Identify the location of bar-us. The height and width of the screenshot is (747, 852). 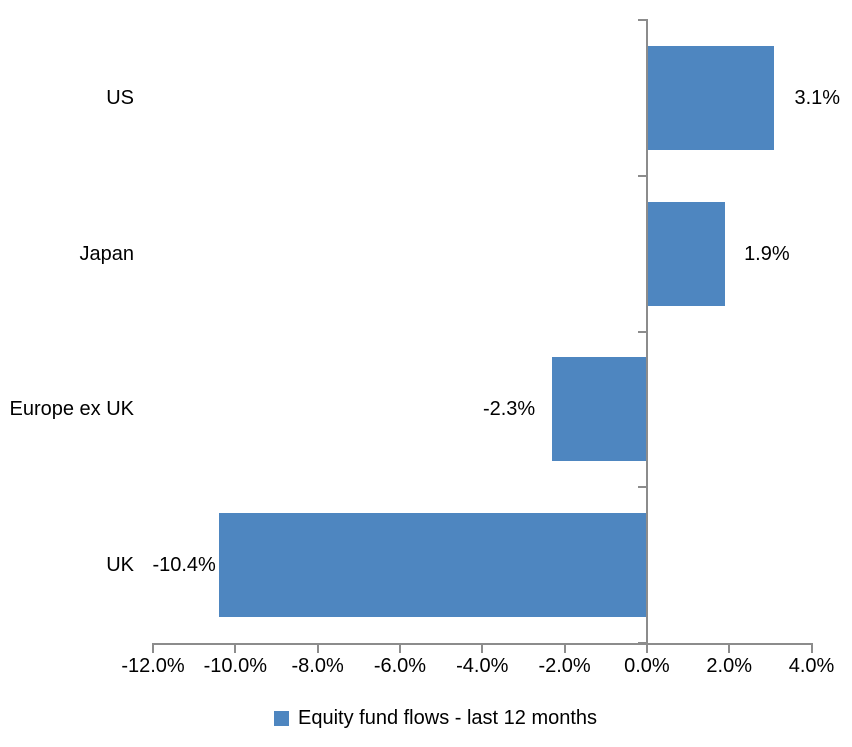
(710, 97).